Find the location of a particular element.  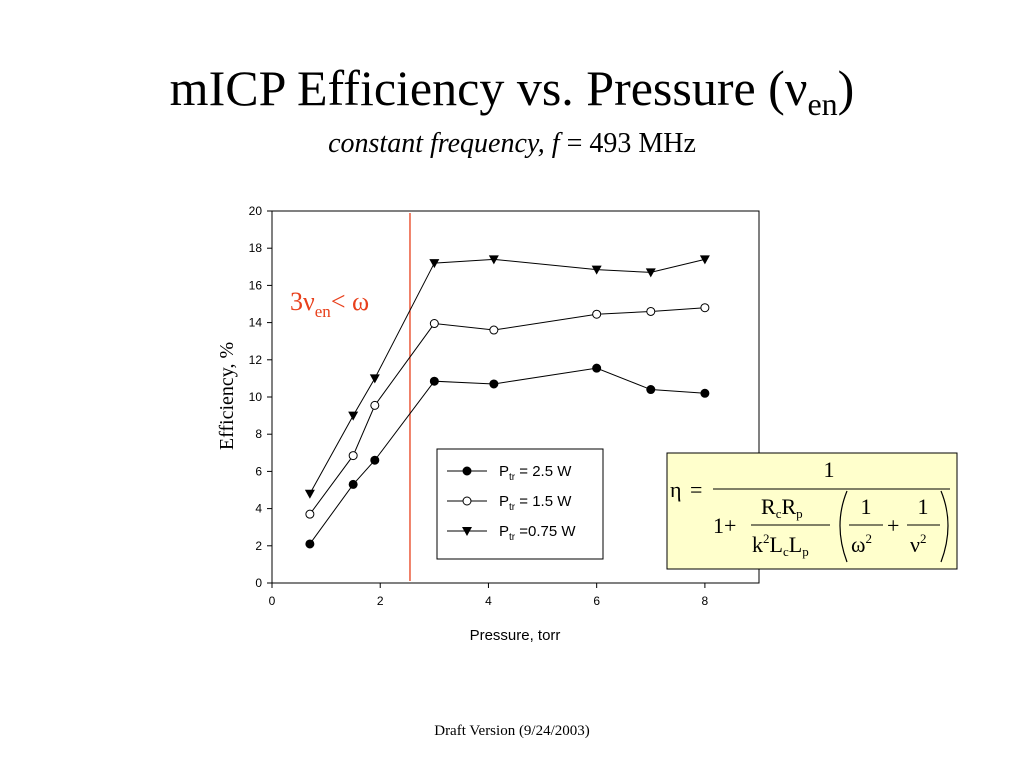

formula-one-plus: 1+ is located at coordinates (724, 525).